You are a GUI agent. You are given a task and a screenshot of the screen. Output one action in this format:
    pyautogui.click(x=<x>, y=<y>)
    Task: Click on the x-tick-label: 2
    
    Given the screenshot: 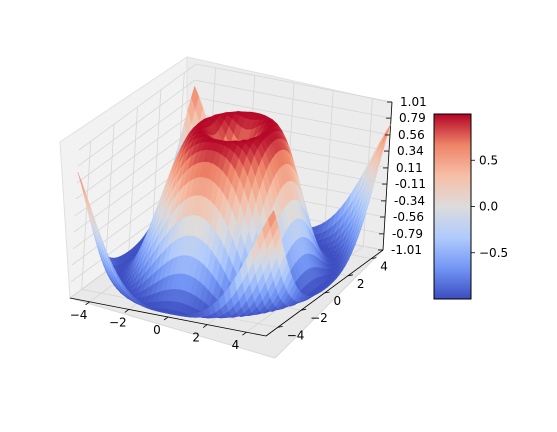 What is the action you would take?
    pyautogui.click(x=196, y=338)
    